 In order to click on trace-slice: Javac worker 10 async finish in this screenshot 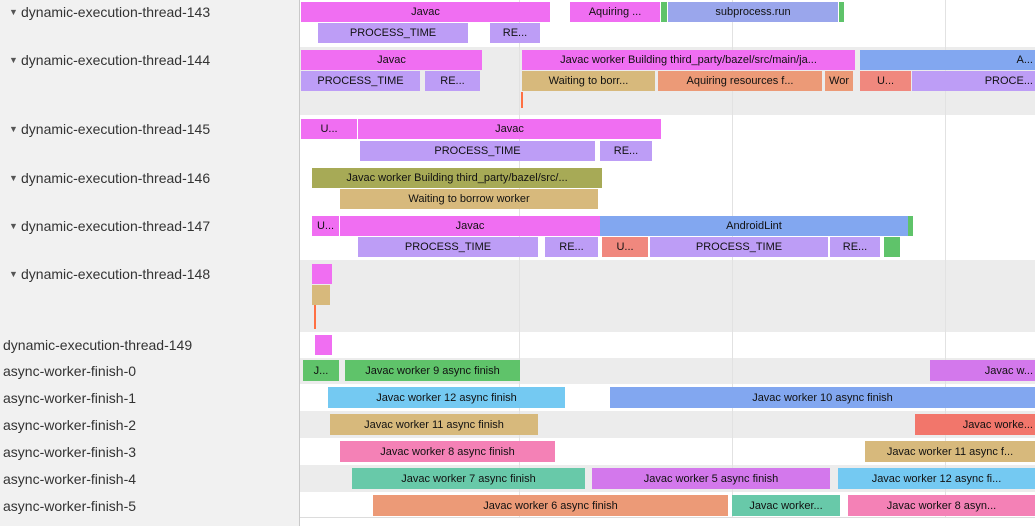, I will do `click(822, 397)`.